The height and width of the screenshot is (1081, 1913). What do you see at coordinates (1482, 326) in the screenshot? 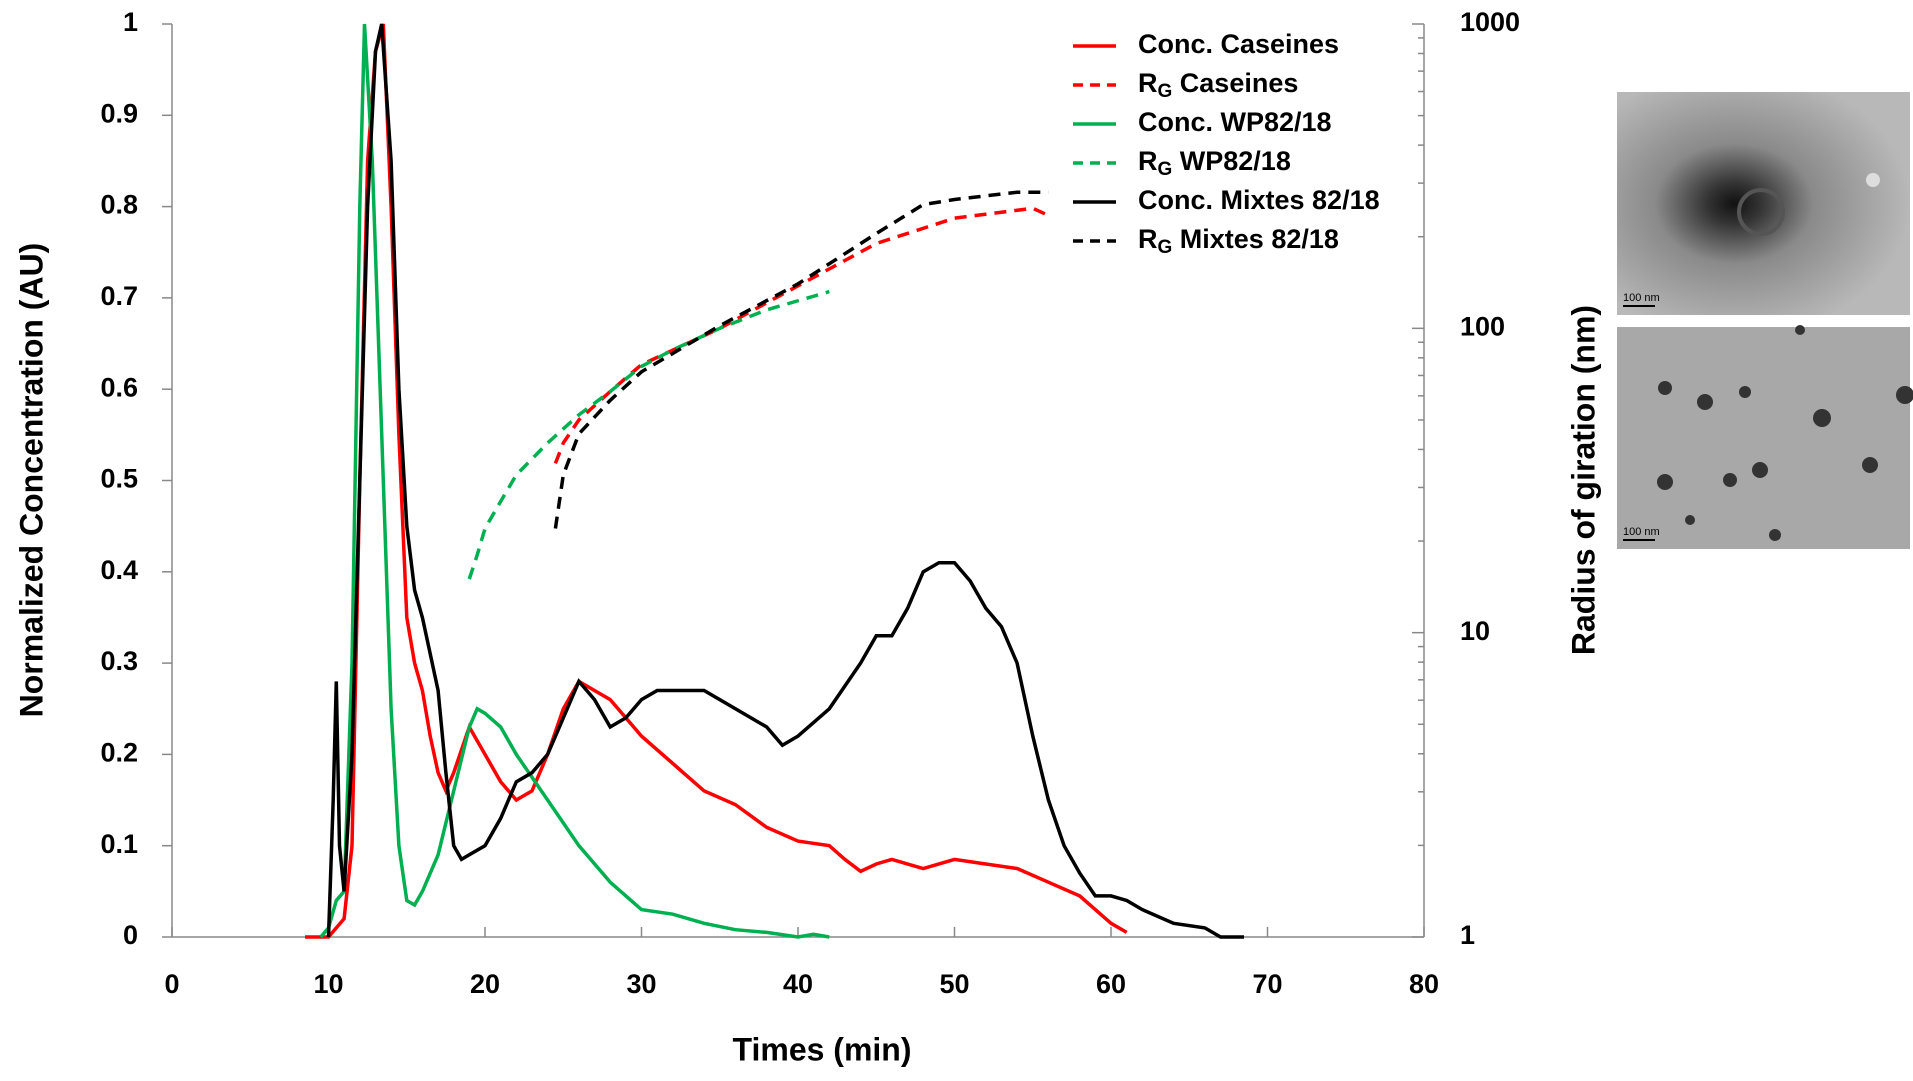
I see `y2-tick-label: 100` at bounding box center [1482, 326].